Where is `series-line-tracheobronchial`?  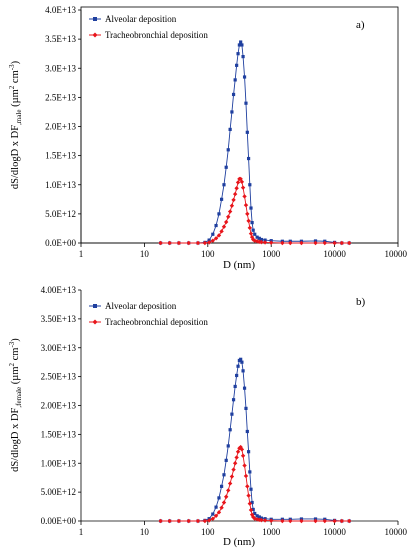
series-line-tracheobronchial is located at coordinates (255, 484).